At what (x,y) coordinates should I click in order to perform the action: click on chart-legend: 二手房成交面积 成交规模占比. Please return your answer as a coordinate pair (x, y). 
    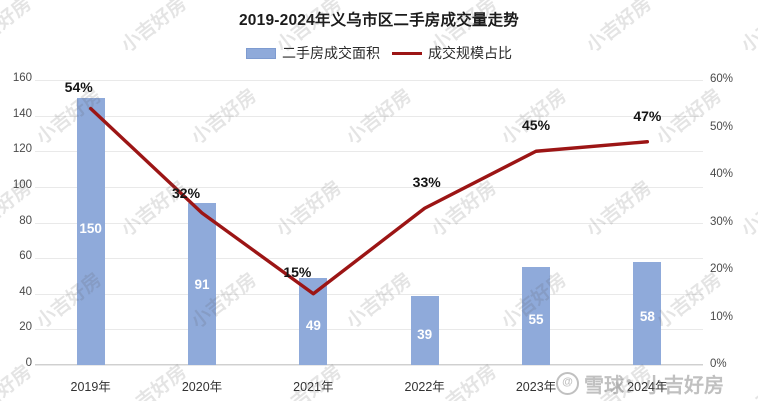
    Looking at the image, I should click on (379, 53).